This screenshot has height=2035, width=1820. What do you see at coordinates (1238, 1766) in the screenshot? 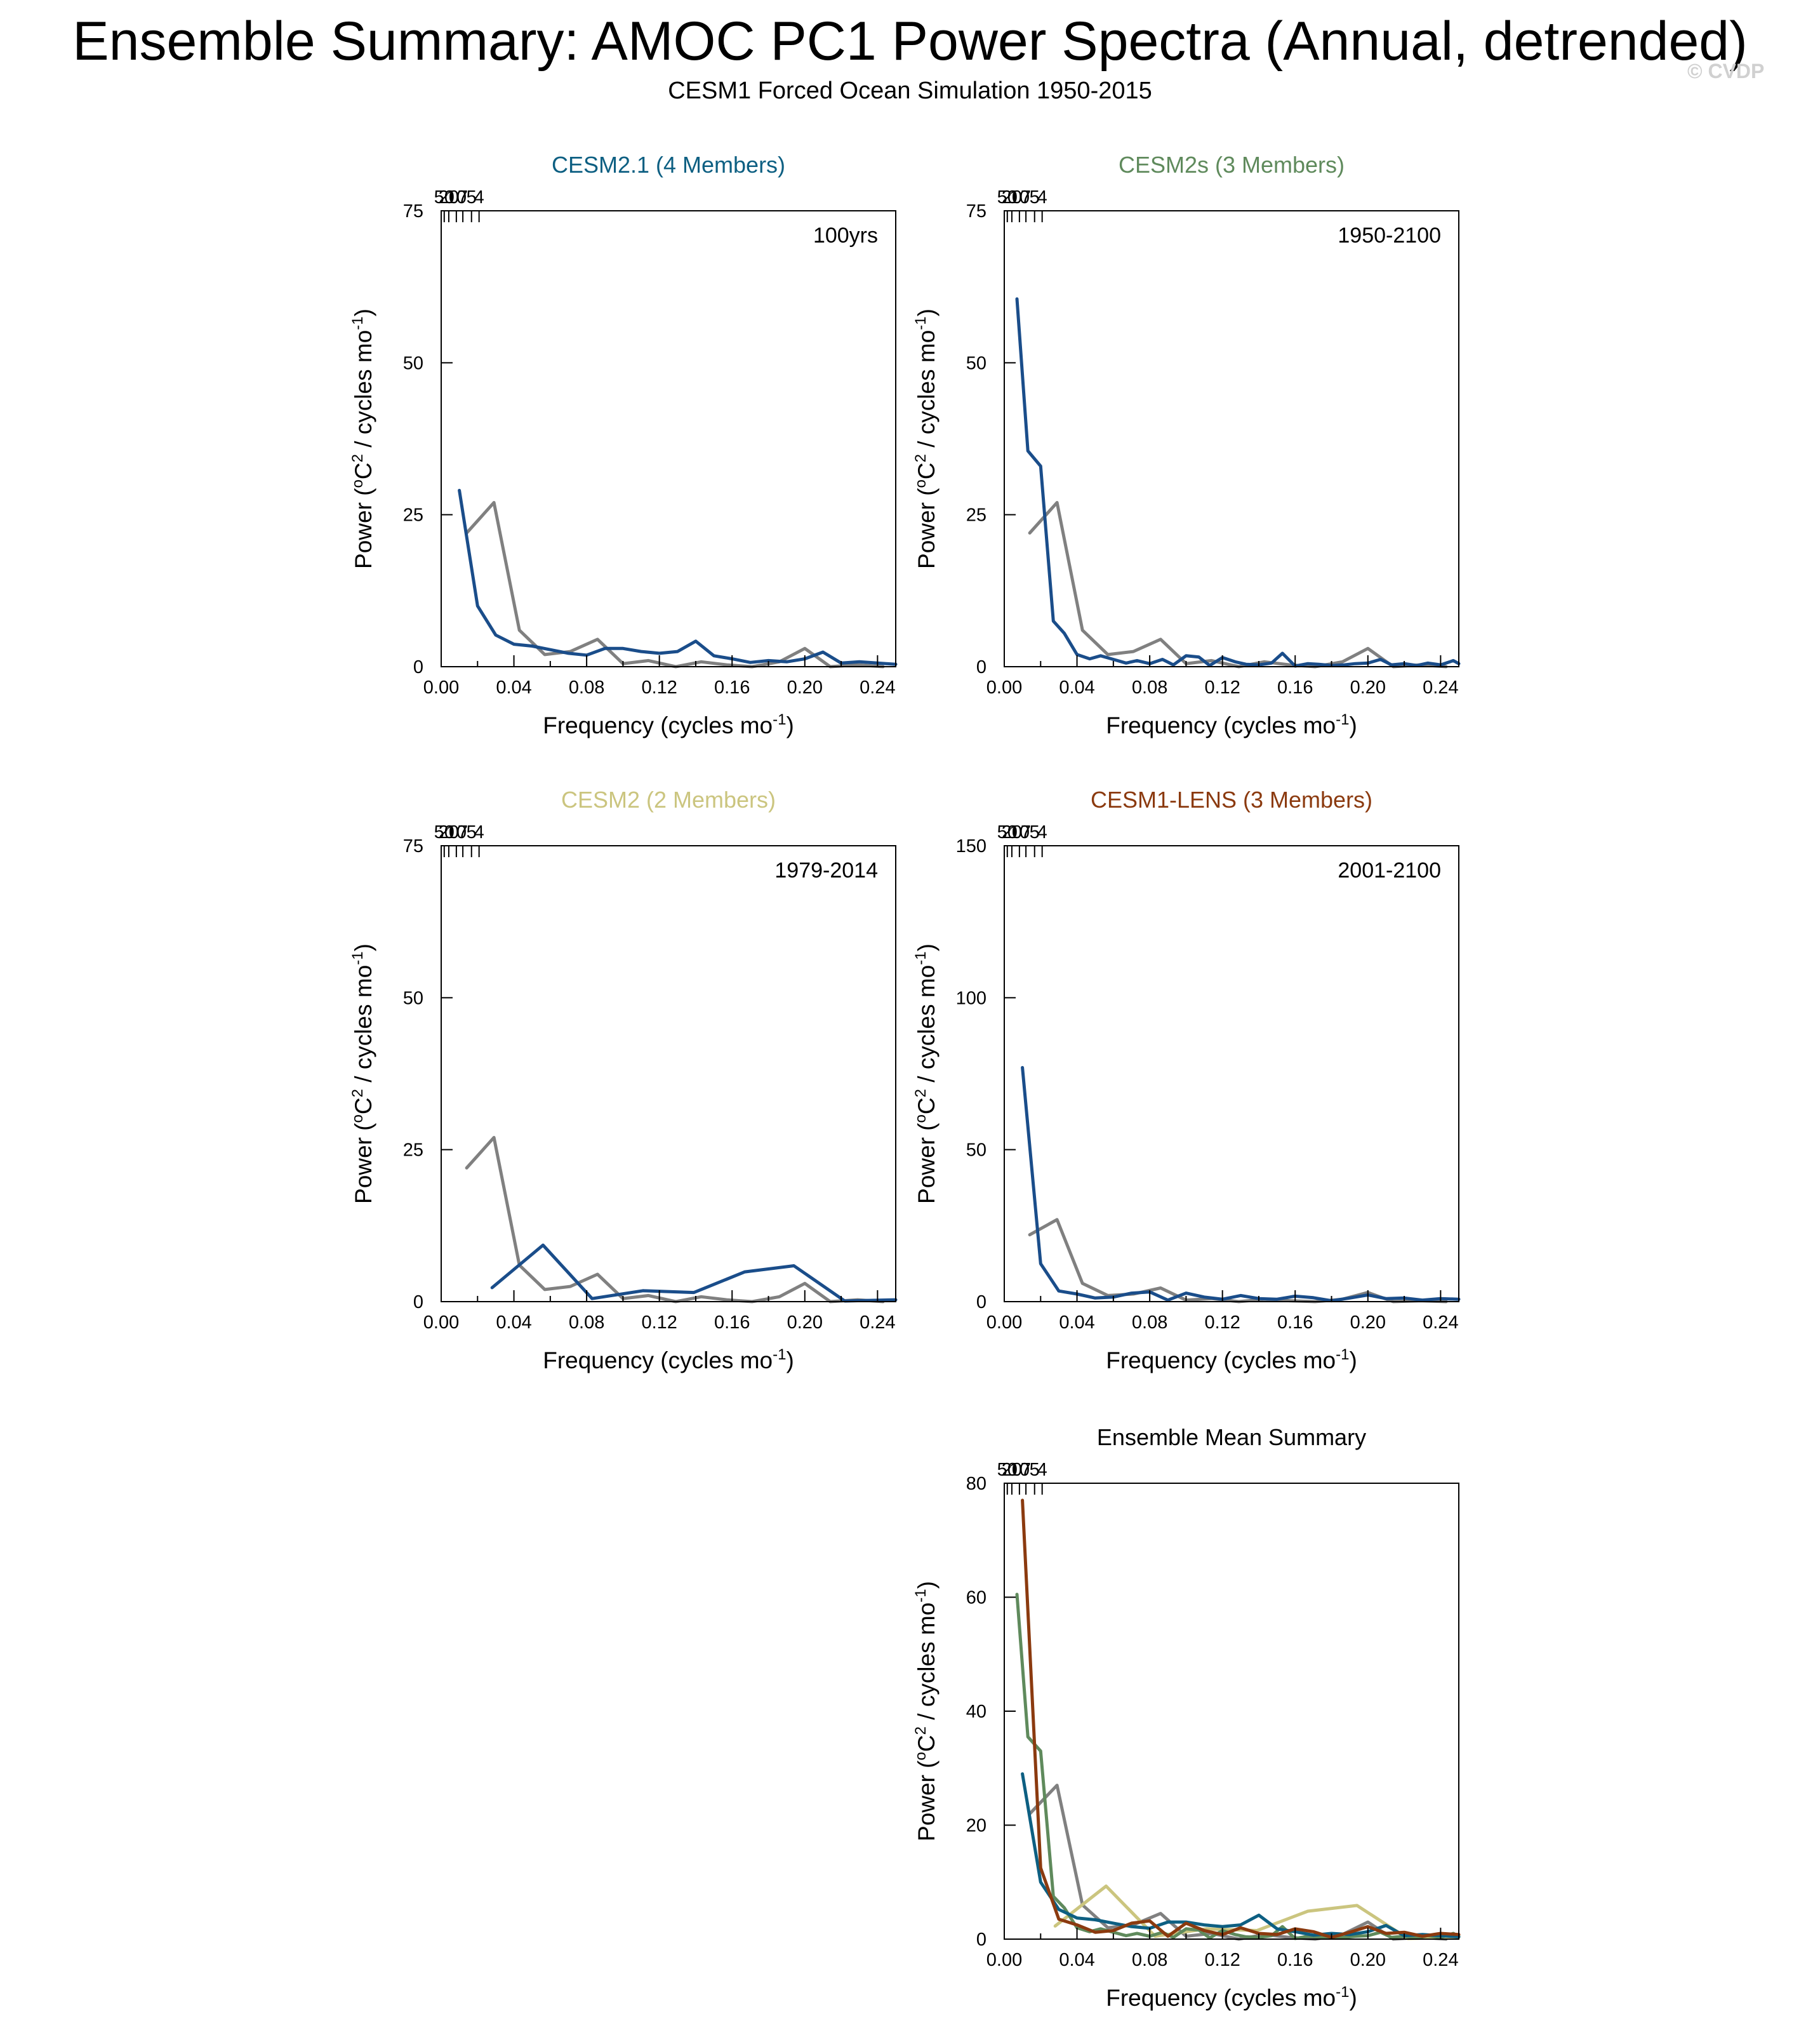
I see `series-line-cesm2s` at bounding box center [1238, 1766].